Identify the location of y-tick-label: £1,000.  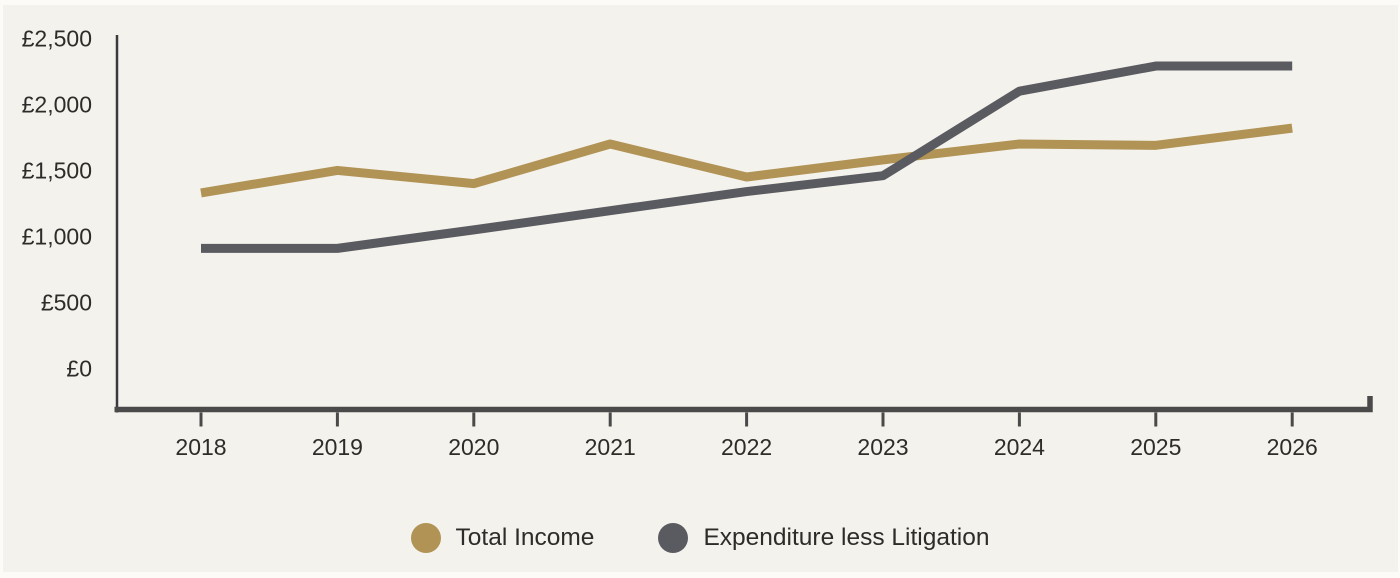
(57, 236).